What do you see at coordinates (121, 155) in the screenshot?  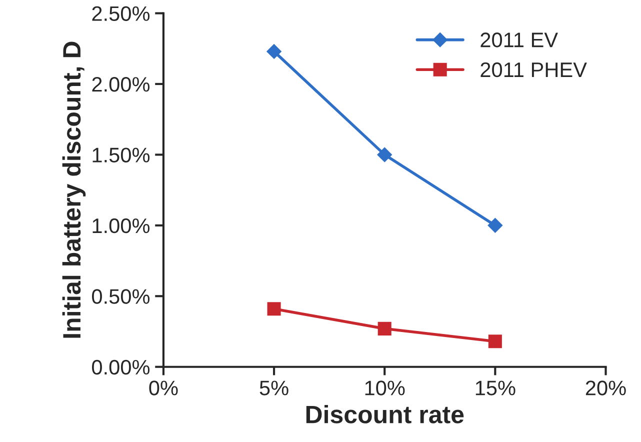 I see `y-tick-label: 1.50%` at bounding box center [121, 155].